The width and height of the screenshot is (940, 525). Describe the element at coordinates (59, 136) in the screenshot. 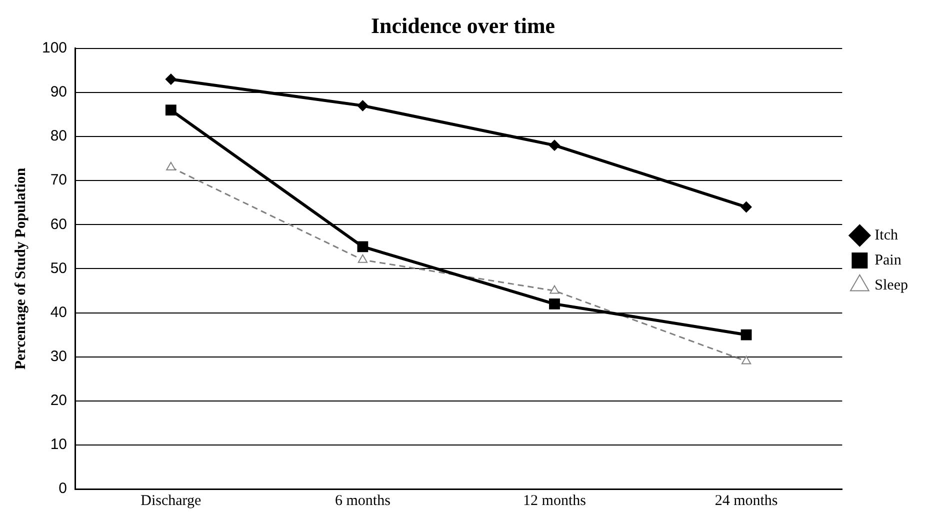

I see `y-tick-label: 80` at that location.